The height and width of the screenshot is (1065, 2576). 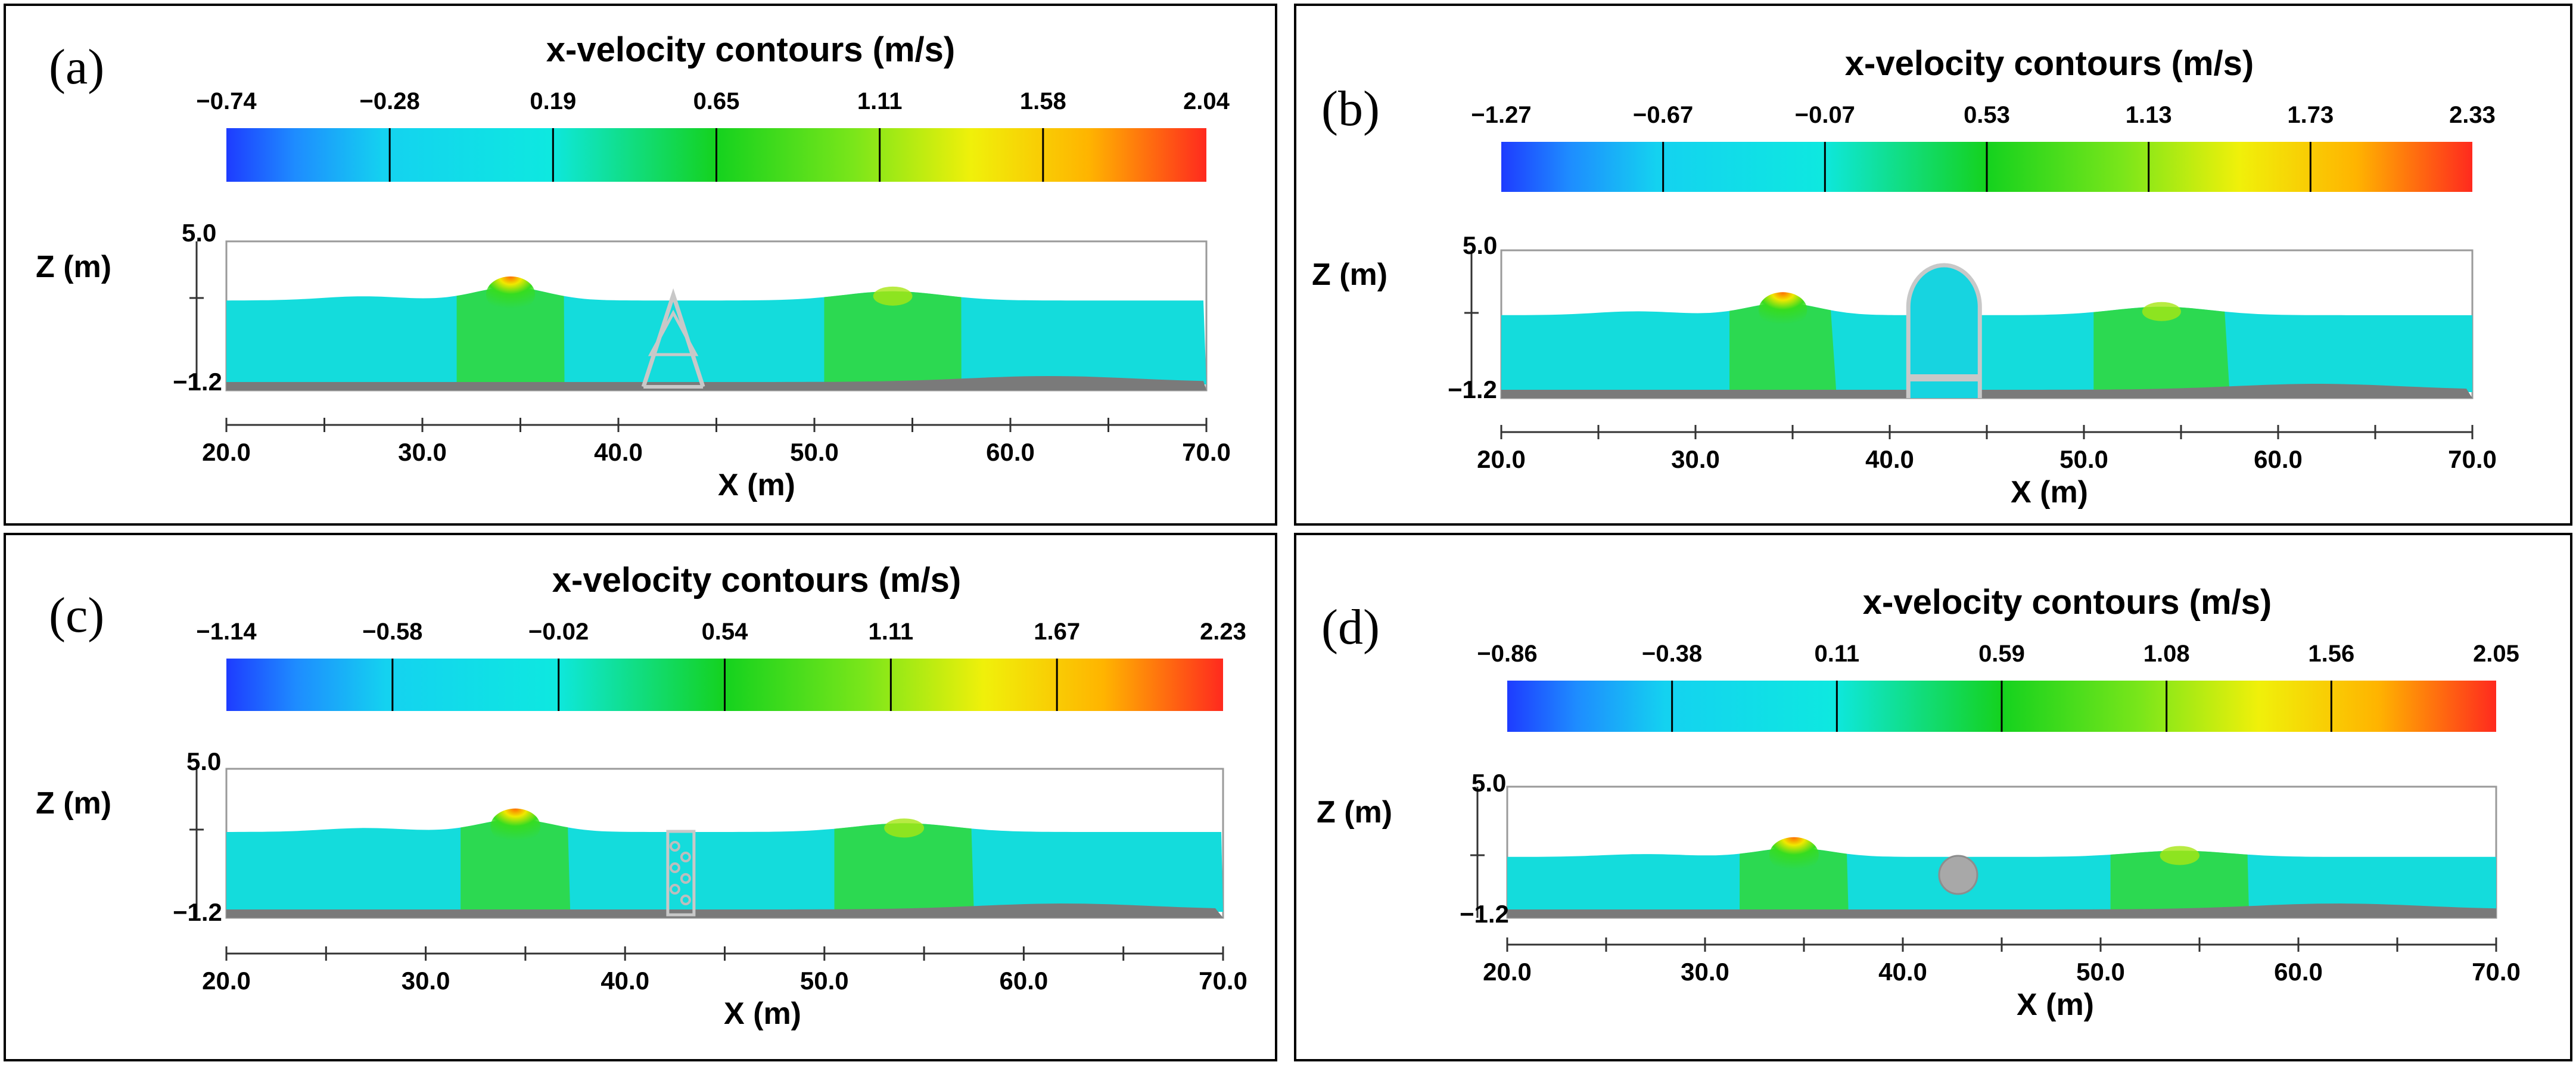 What do you see at coordinates (558, 632) in the screenshot?
I see `colorbar-tick-label: −0.02` at bounding box center [558, 632].